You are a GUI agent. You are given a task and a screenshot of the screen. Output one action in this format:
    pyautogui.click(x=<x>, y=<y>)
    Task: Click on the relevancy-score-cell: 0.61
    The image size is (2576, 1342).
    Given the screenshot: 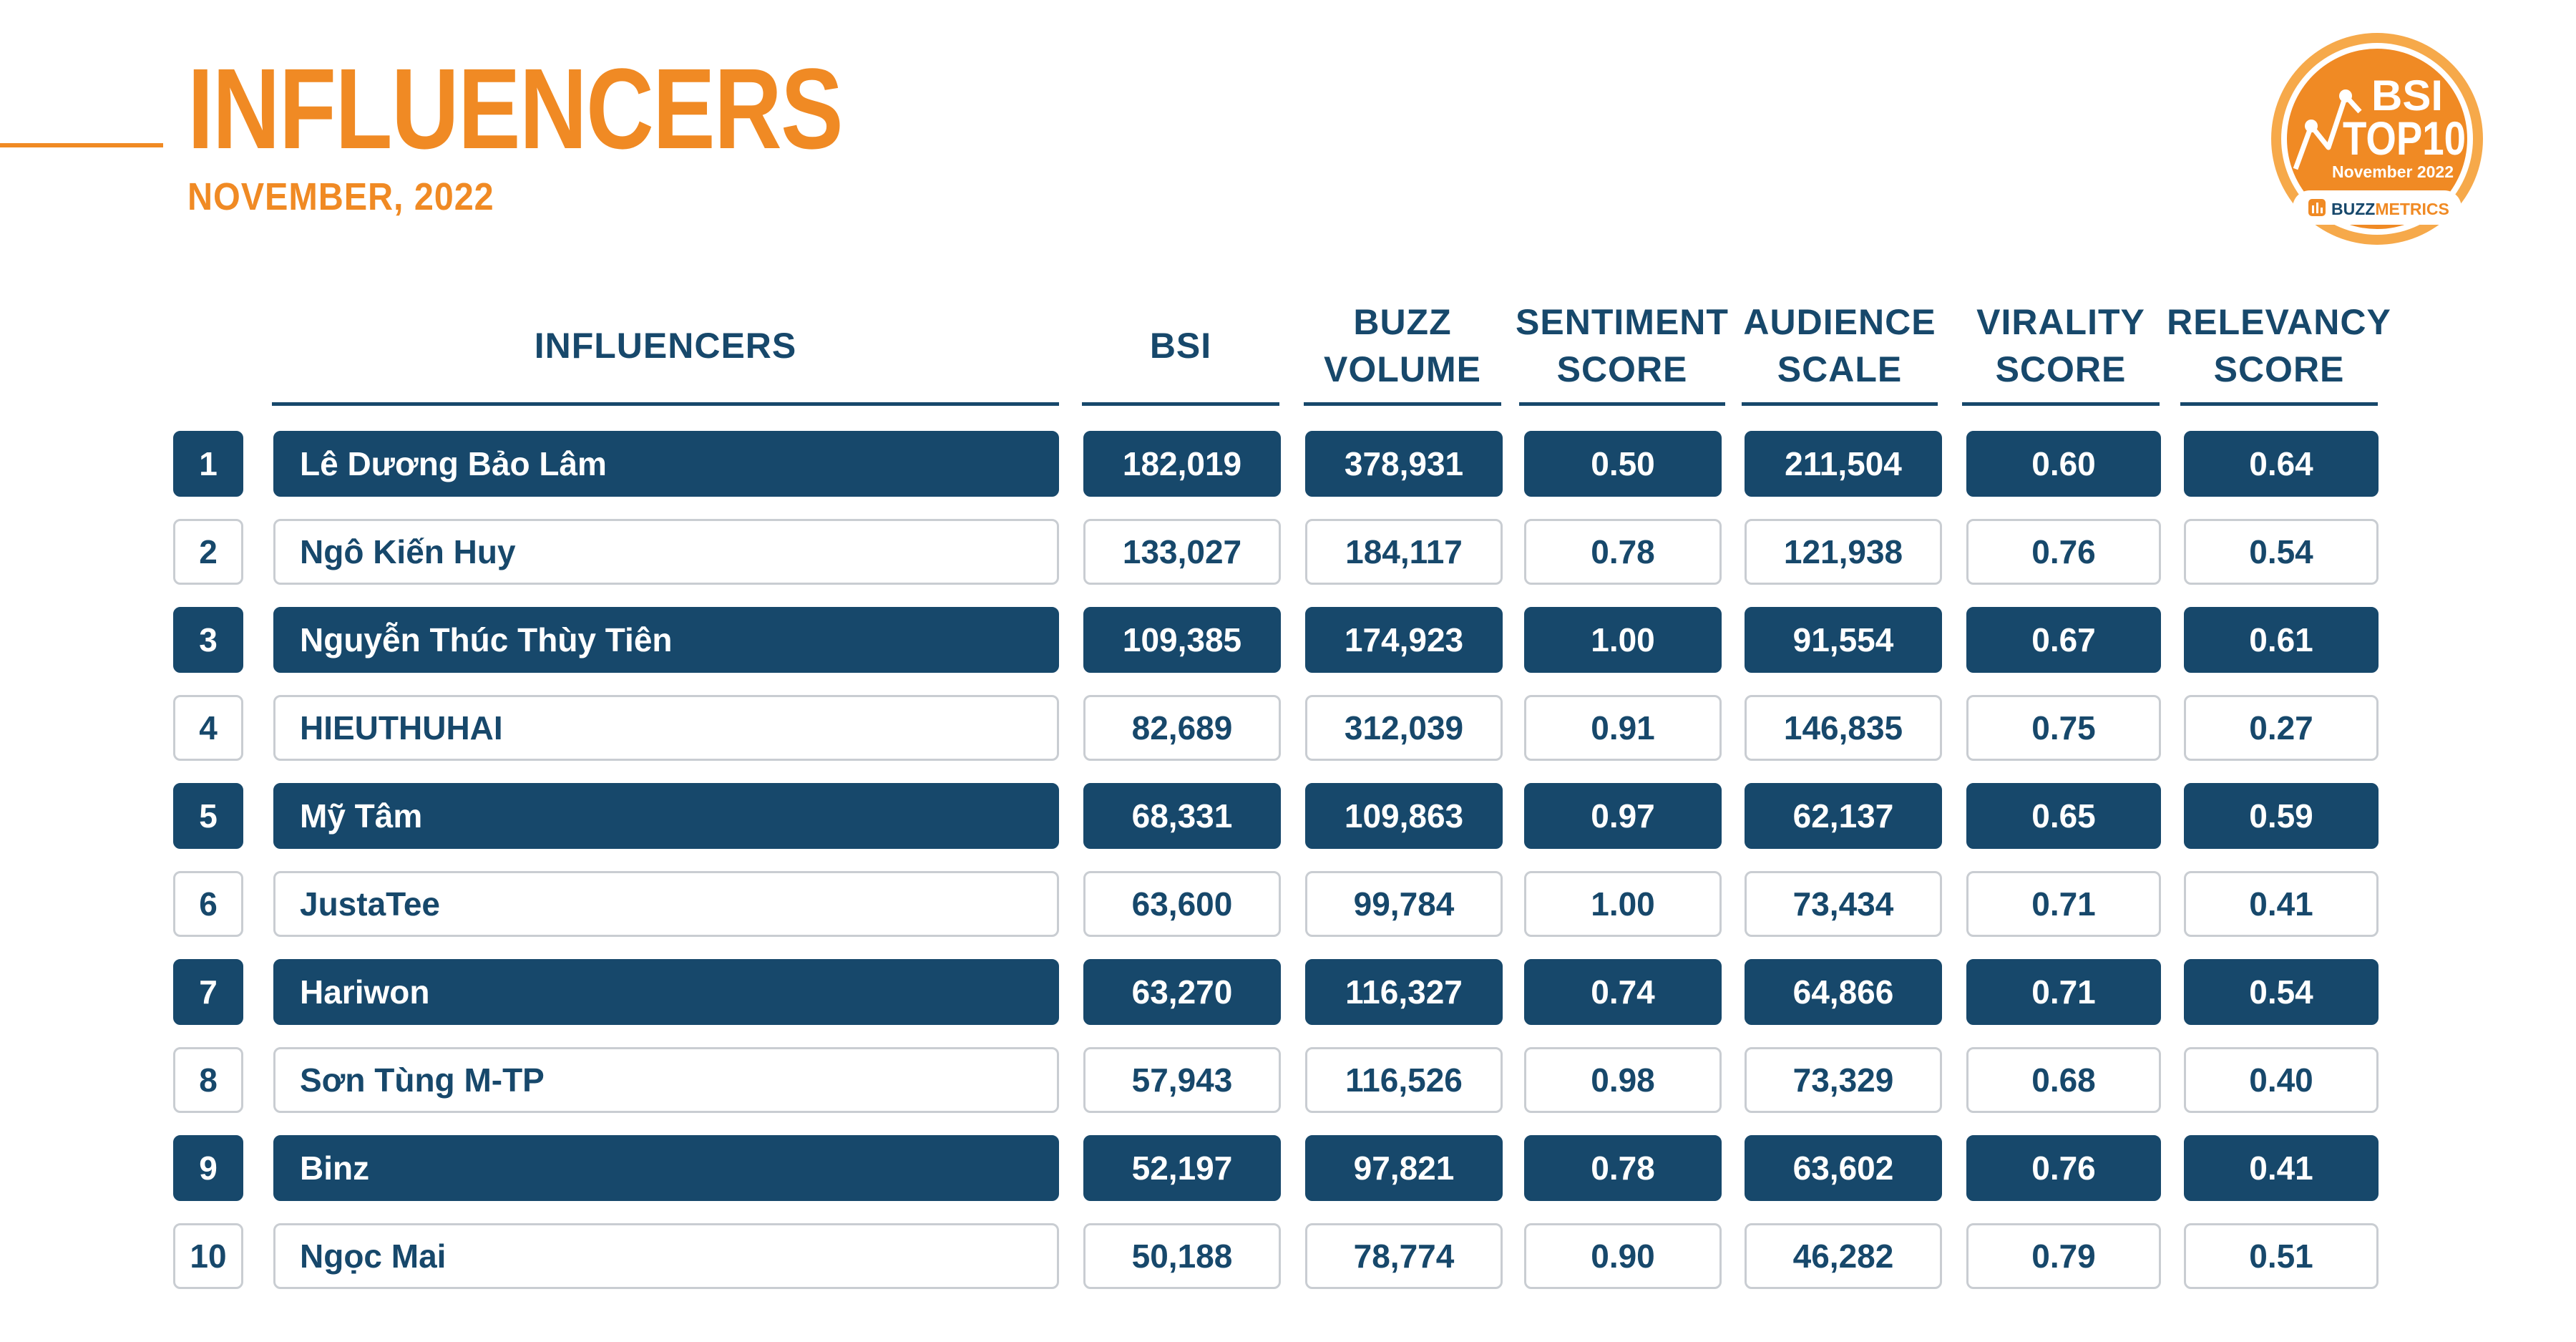 What is the action you would take?
    pyautogui.click(x=2281, y=640)
    